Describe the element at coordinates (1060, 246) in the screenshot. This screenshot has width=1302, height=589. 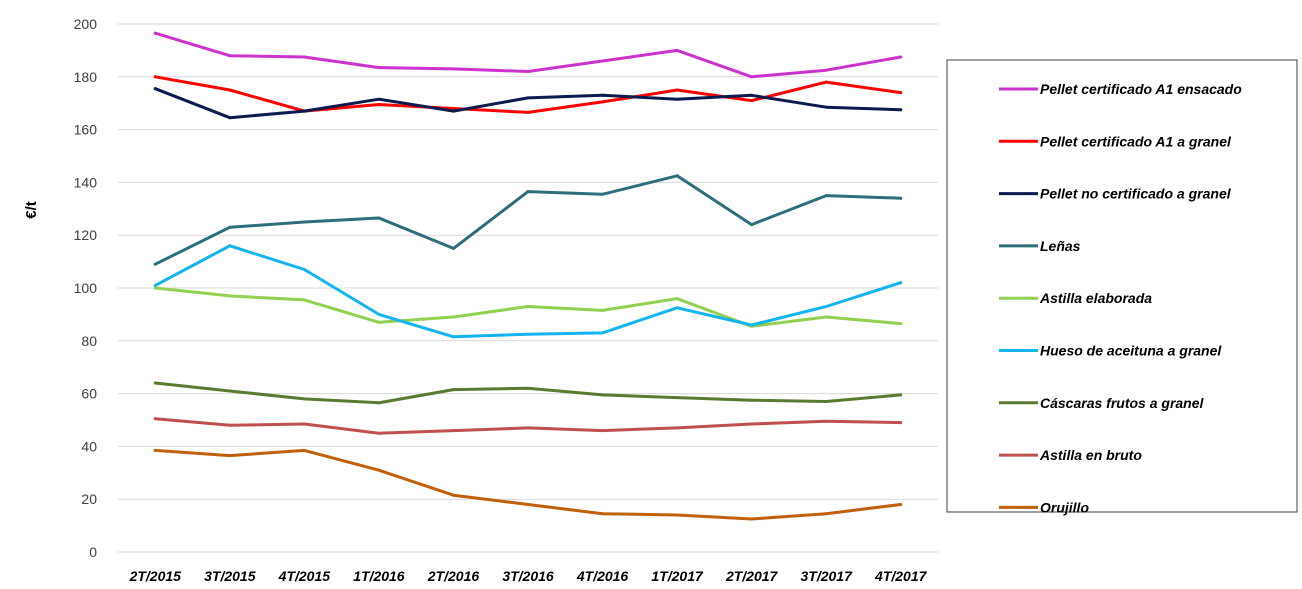
I see `legend-label: Leñas` at that location.